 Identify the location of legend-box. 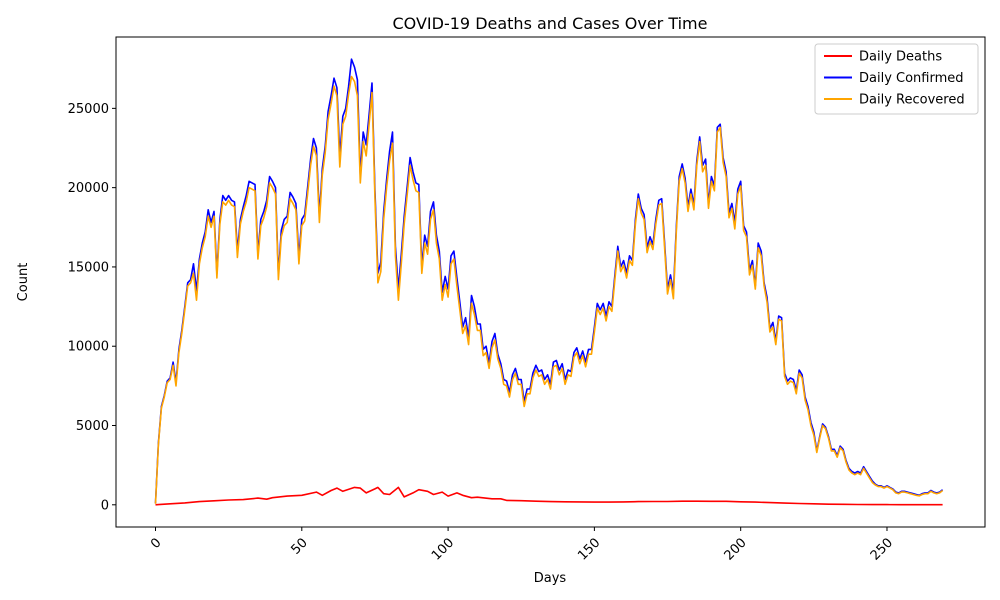
(896, 79).